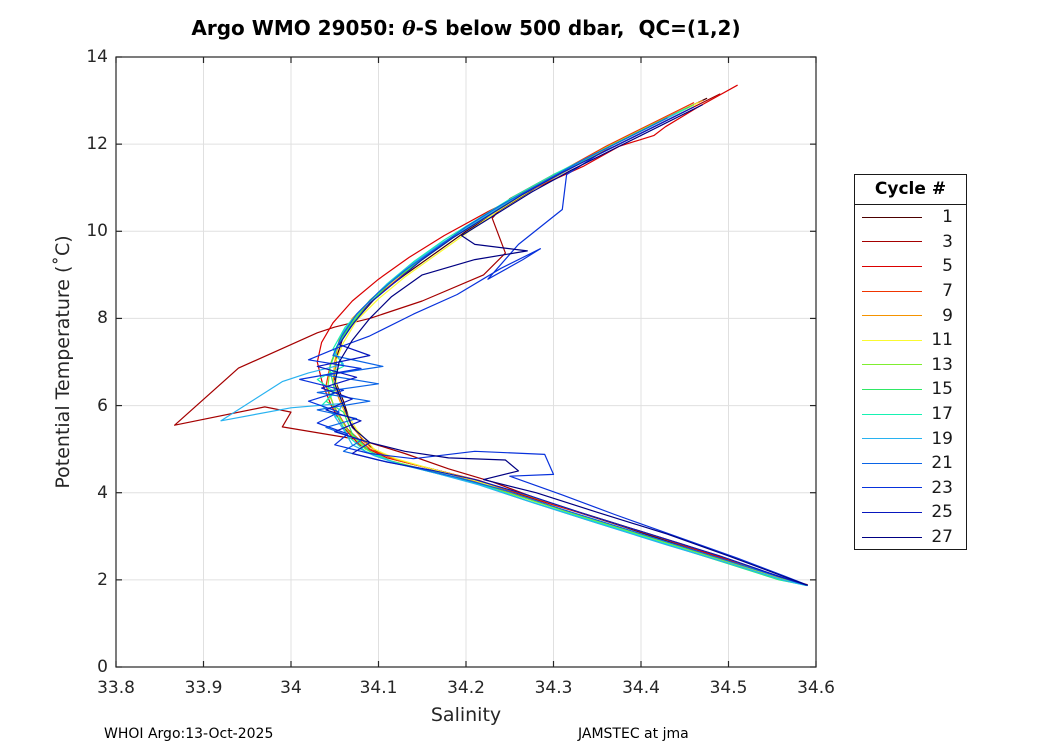 Image resolution: width=1050 pixels, height=750 pixels. I want to click on legend-row: 11, so click(910, 340).